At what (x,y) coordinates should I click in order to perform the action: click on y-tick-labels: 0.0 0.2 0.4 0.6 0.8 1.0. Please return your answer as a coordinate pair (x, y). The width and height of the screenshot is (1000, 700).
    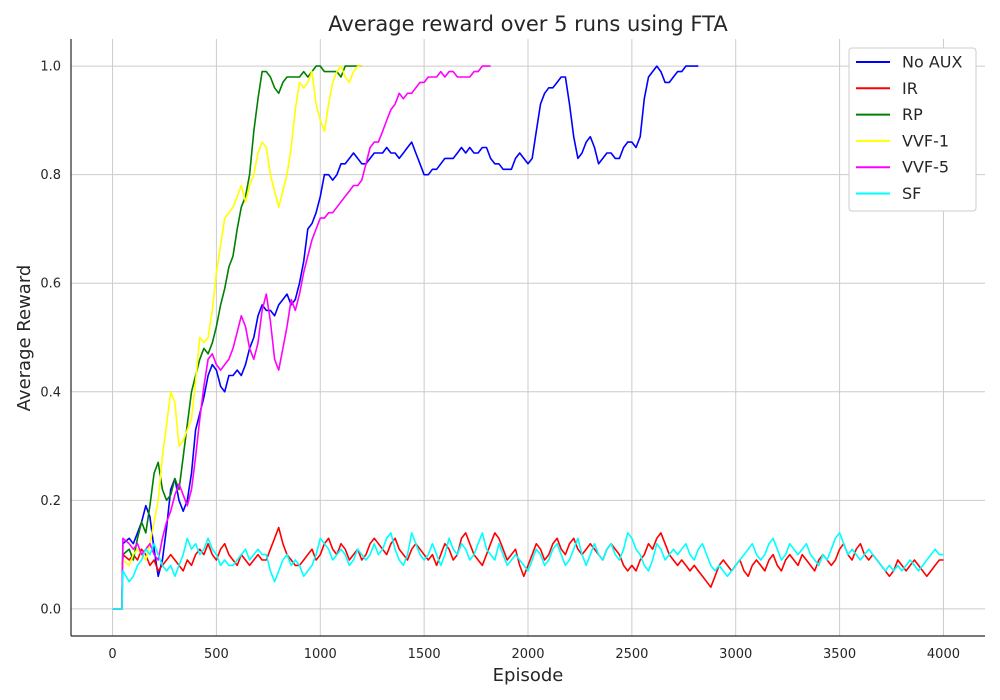
    Looking at the image, I should click on (50, 339).